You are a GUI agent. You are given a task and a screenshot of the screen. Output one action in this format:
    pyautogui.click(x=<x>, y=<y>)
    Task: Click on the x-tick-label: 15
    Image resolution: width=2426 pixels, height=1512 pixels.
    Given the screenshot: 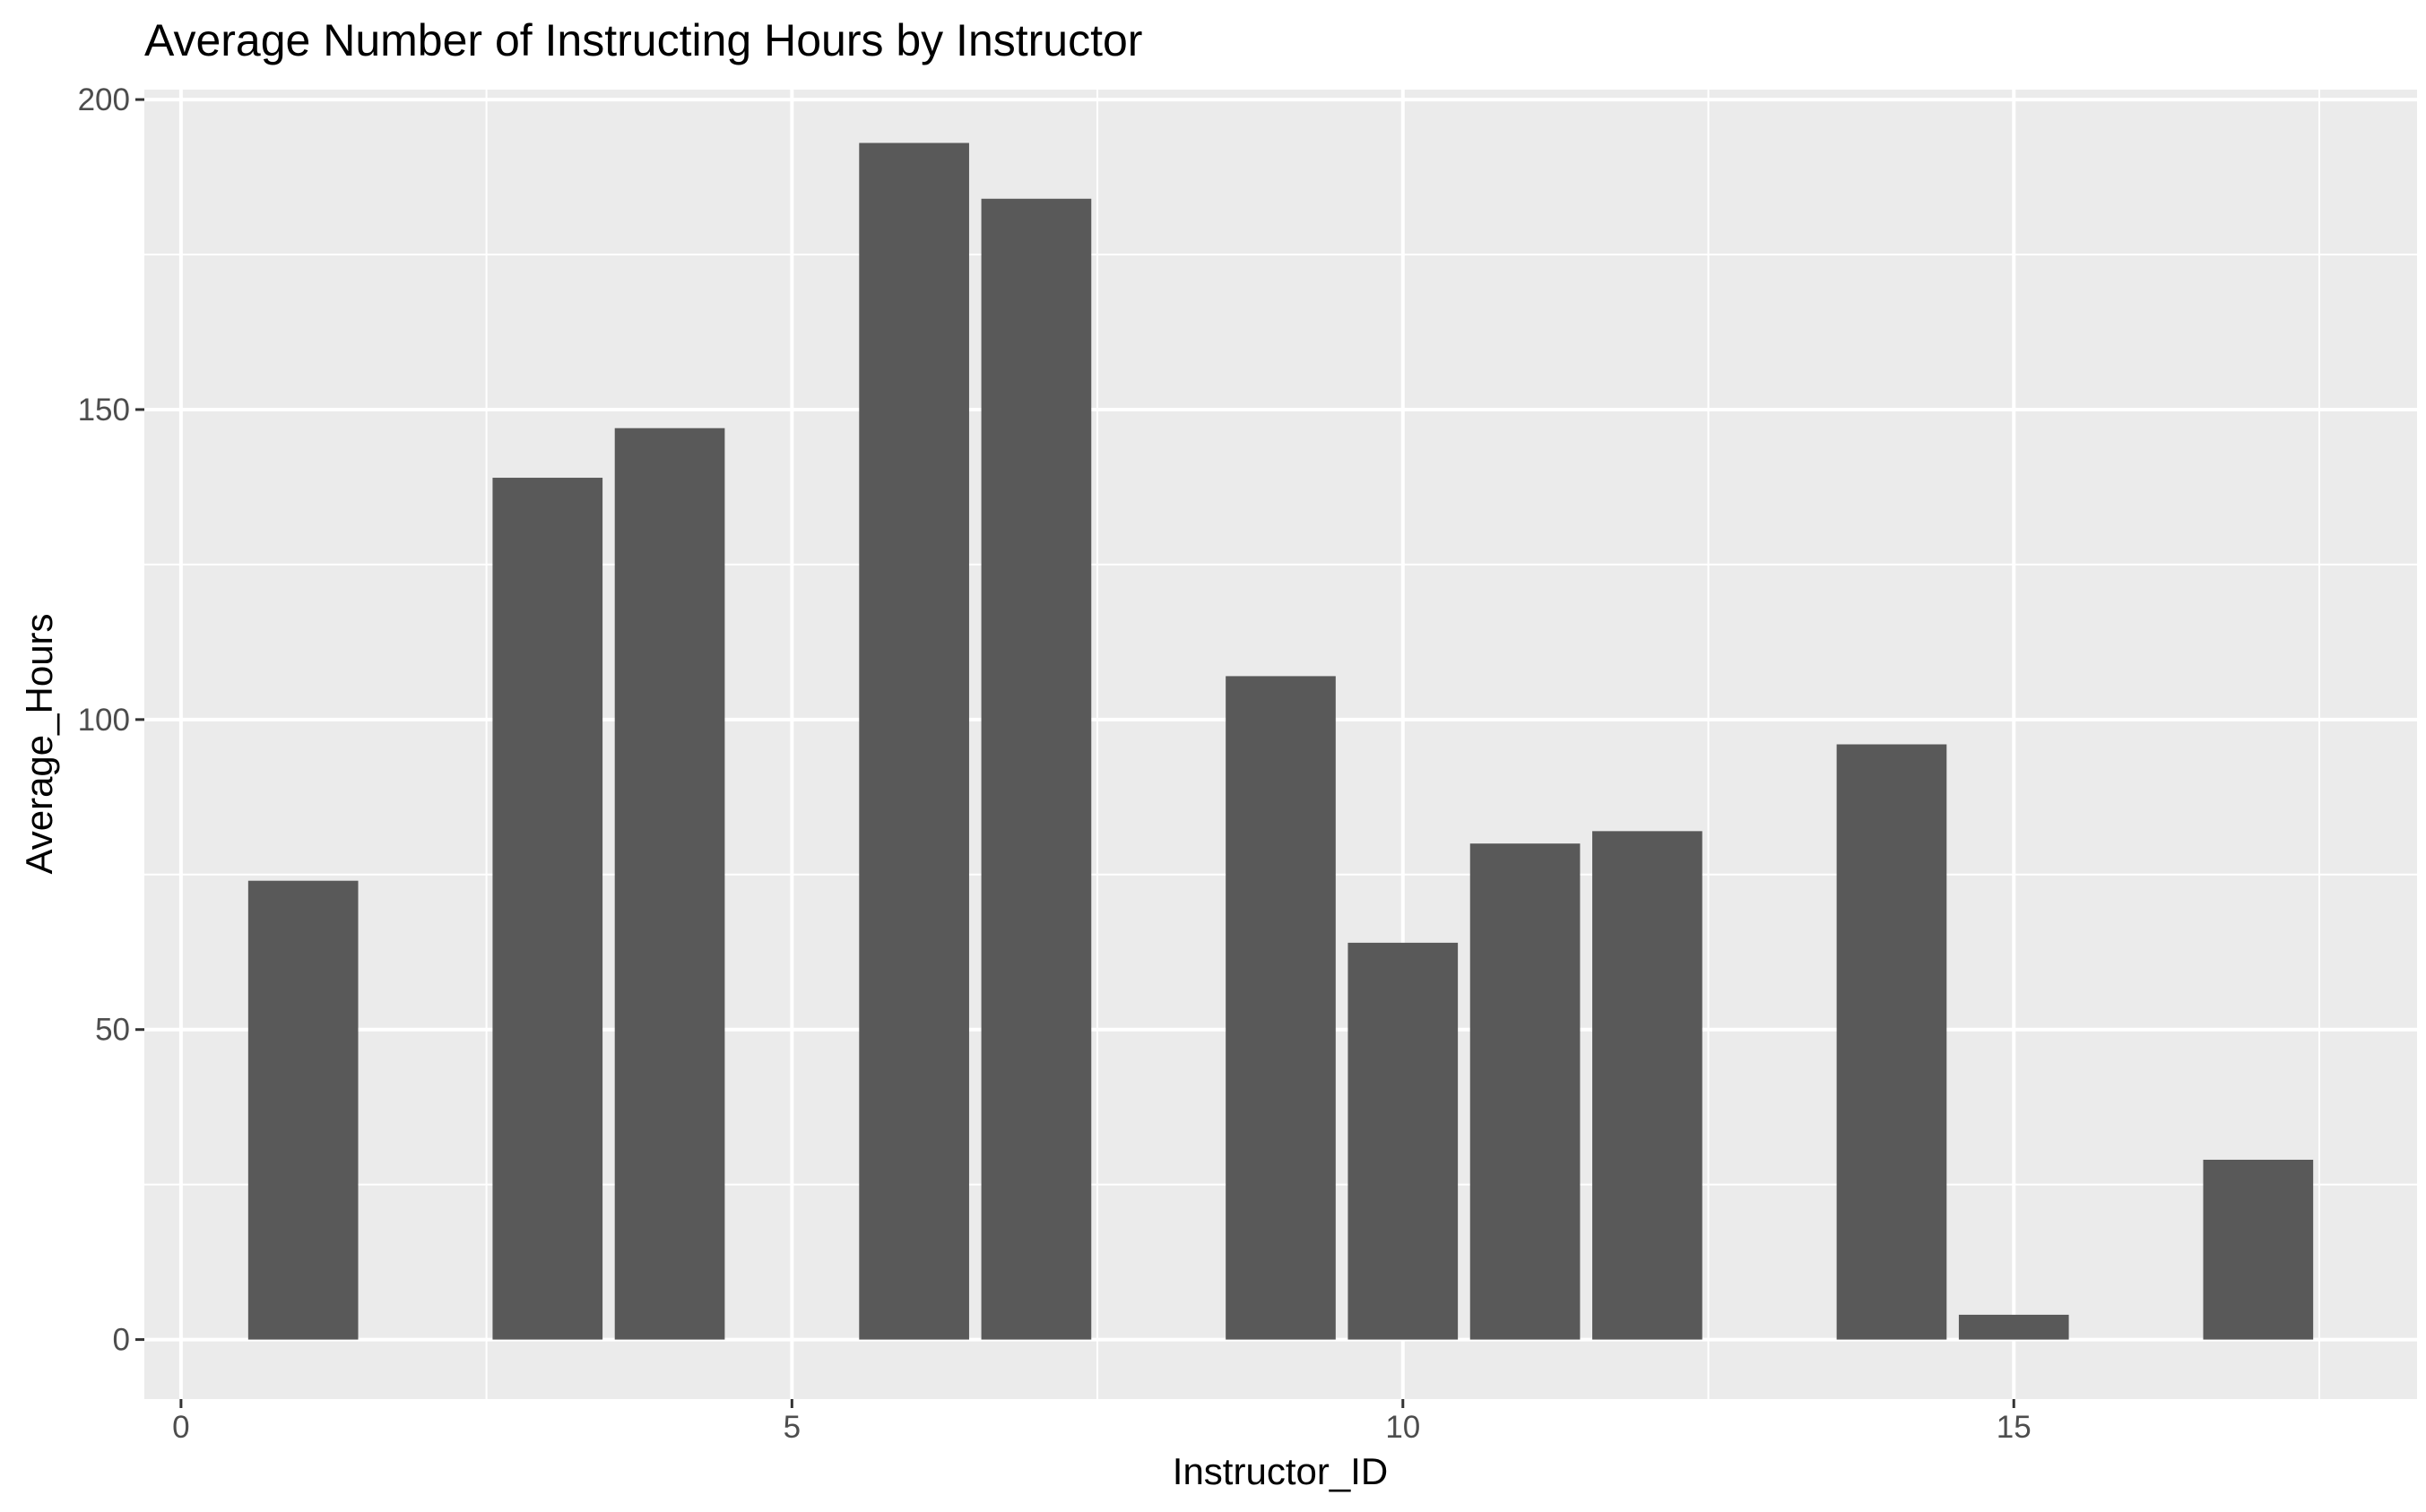 What is the action you would take?
    pyautogui.click(x=2014, y=1427)
    